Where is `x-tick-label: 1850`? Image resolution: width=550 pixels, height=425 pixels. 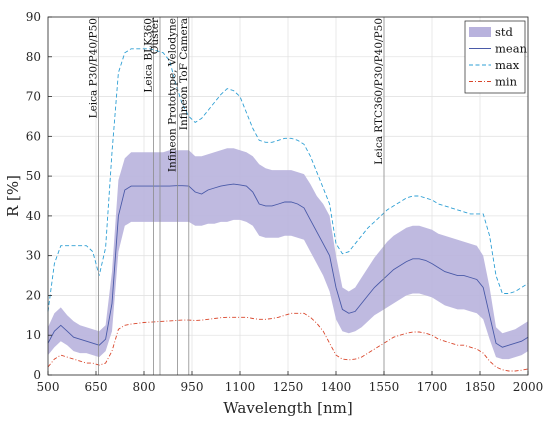 x-tick-label: 1850 is located at coordinates (480, 387).